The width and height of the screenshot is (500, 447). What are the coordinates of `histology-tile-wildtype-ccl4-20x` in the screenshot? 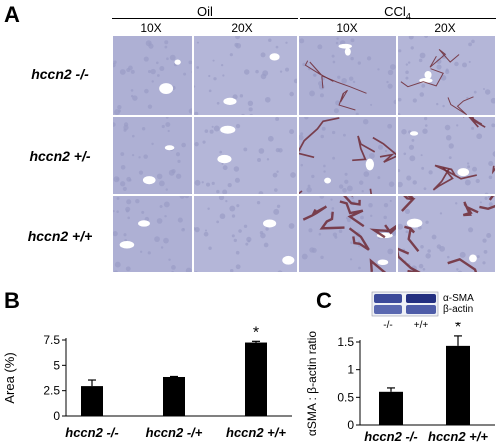 It's located at (446, 234).